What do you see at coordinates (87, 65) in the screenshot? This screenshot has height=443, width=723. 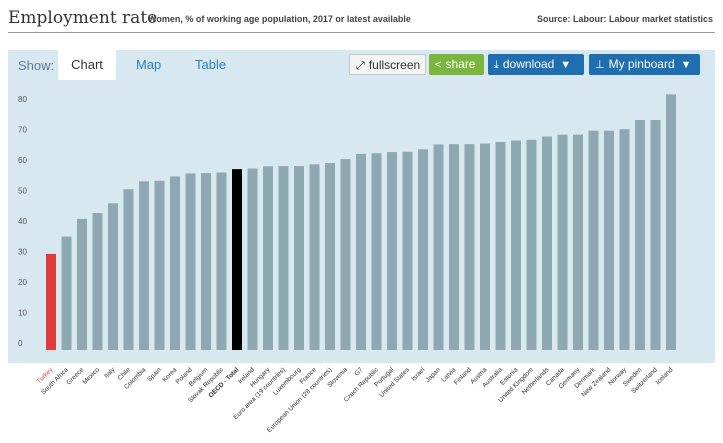 I see `tab-chart: Chart` at bounding box center [87, 65].